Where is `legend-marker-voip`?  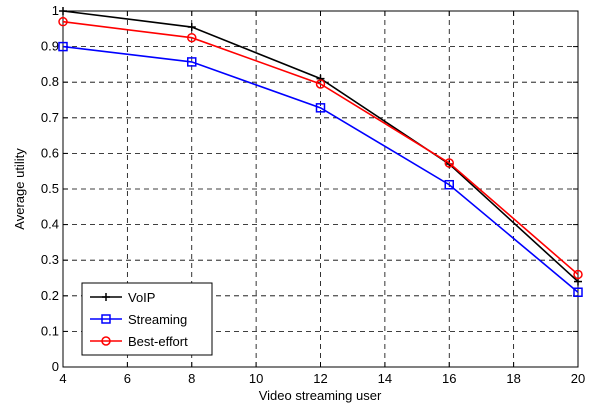
legend-marker-voip is located at coordinates (106, 297).